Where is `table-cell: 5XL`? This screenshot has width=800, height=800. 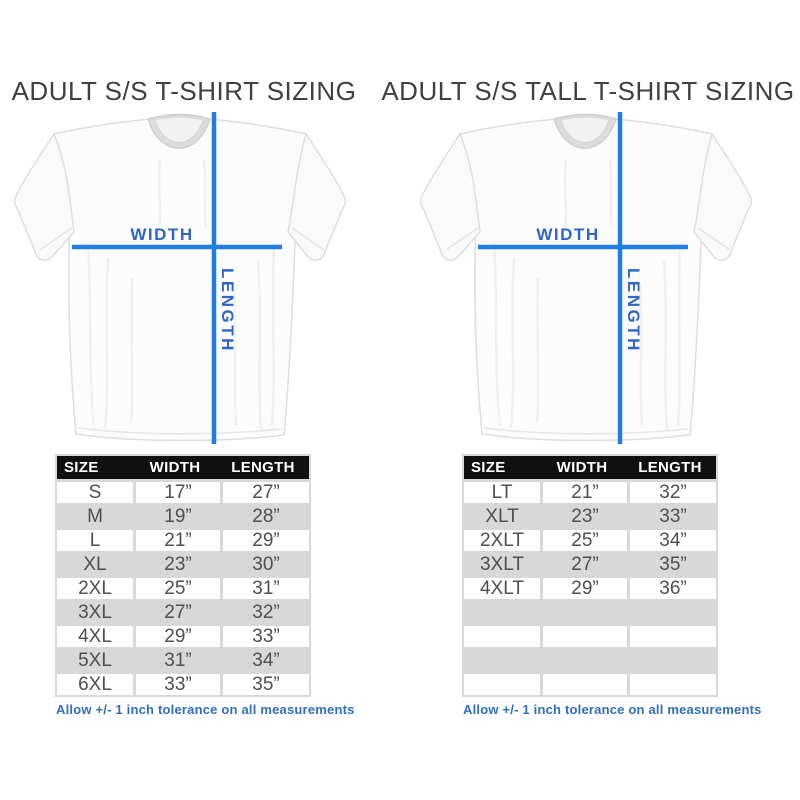
table-cell: 5XL is located at coordinates (95, 660).